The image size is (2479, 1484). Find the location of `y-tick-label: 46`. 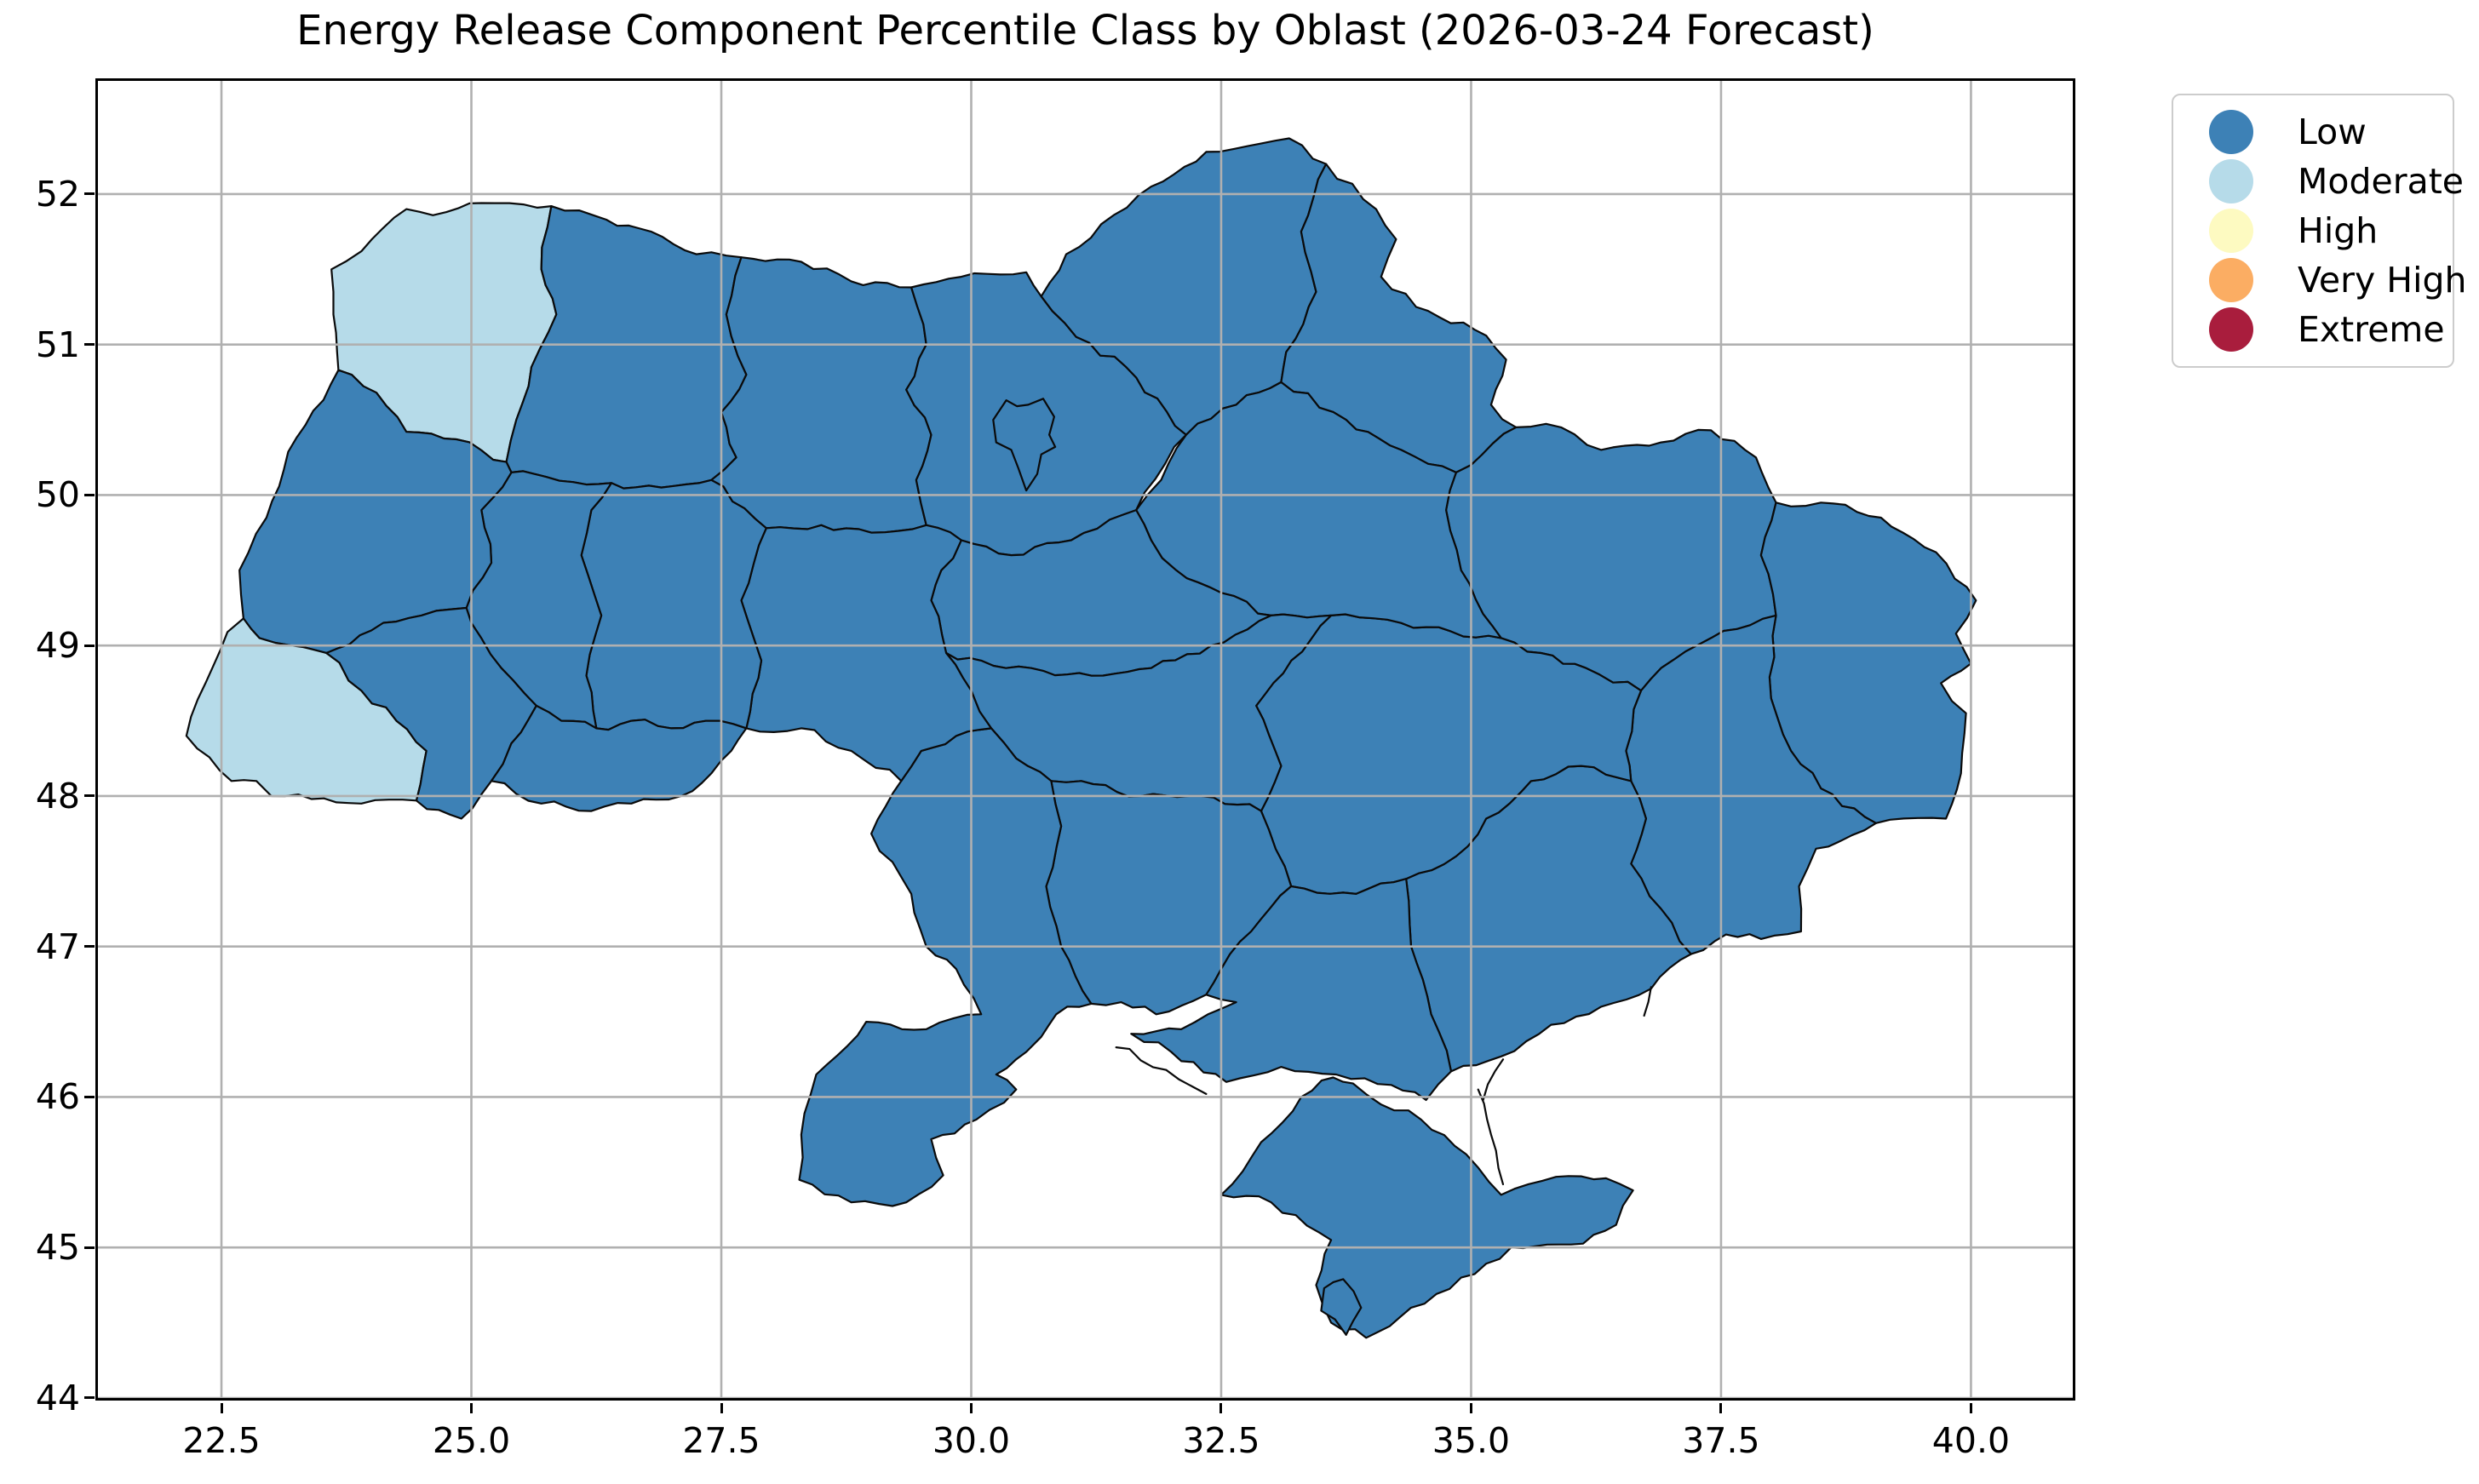

y-tick-label: 46 is located at coordinates (57, 1097).